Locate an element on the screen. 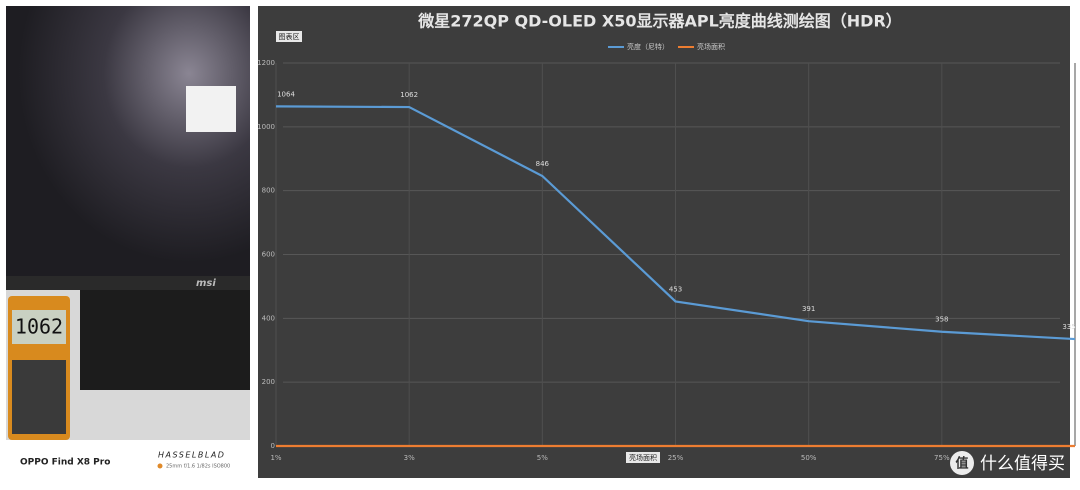 The width and height of the screenshot is (1080, 490). monitor-logo: msi is located at coordinates (206, 283).